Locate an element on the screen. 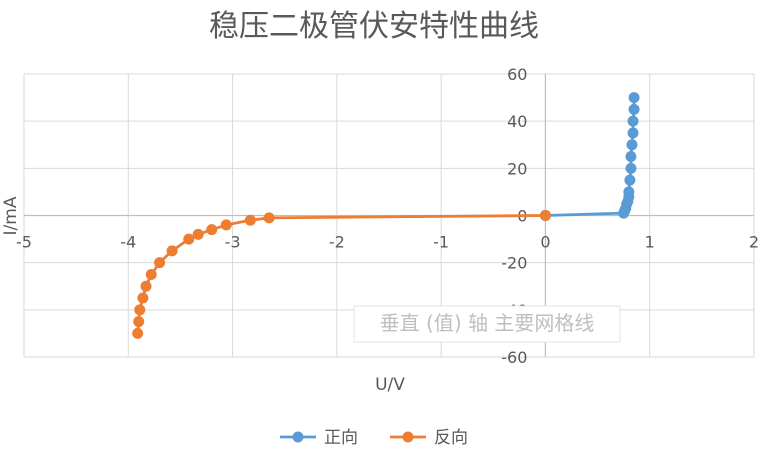  series-forward is located at coordinates (590, 156).